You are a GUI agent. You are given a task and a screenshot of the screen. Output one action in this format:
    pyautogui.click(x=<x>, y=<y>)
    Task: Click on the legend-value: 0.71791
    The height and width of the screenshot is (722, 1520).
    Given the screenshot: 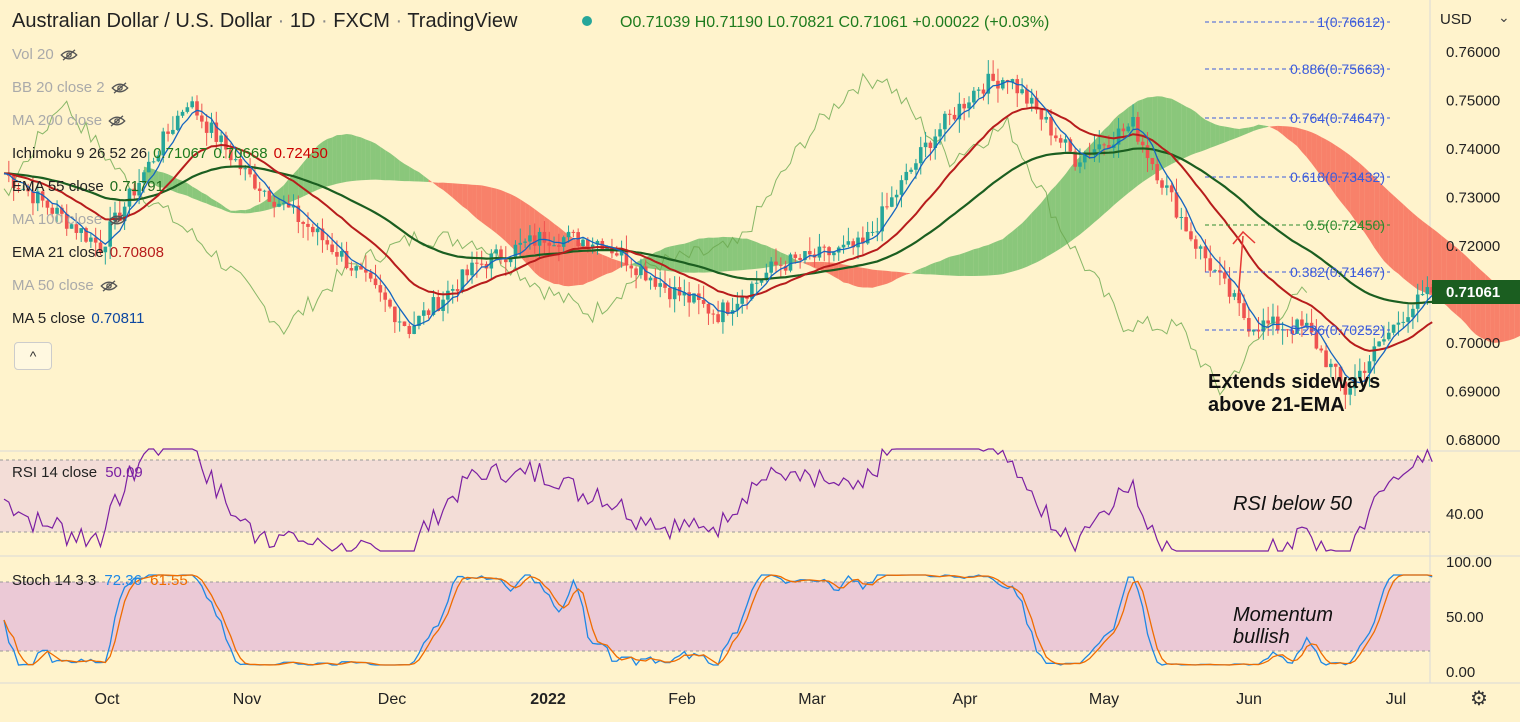 What is the action you would take?
    pyautogui.click(x=136, y=186)
    